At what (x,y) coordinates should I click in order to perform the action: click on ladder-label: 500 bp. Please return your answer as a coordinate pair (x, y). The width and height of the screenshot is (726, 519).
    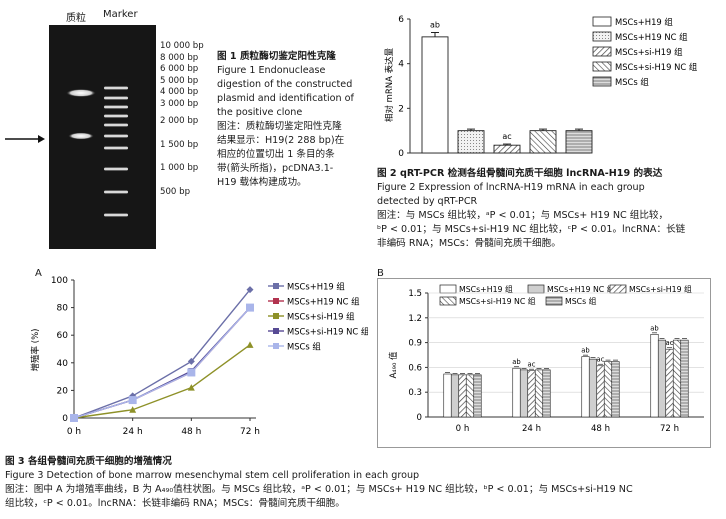
    Looking at the image, I should click on (175, 192).